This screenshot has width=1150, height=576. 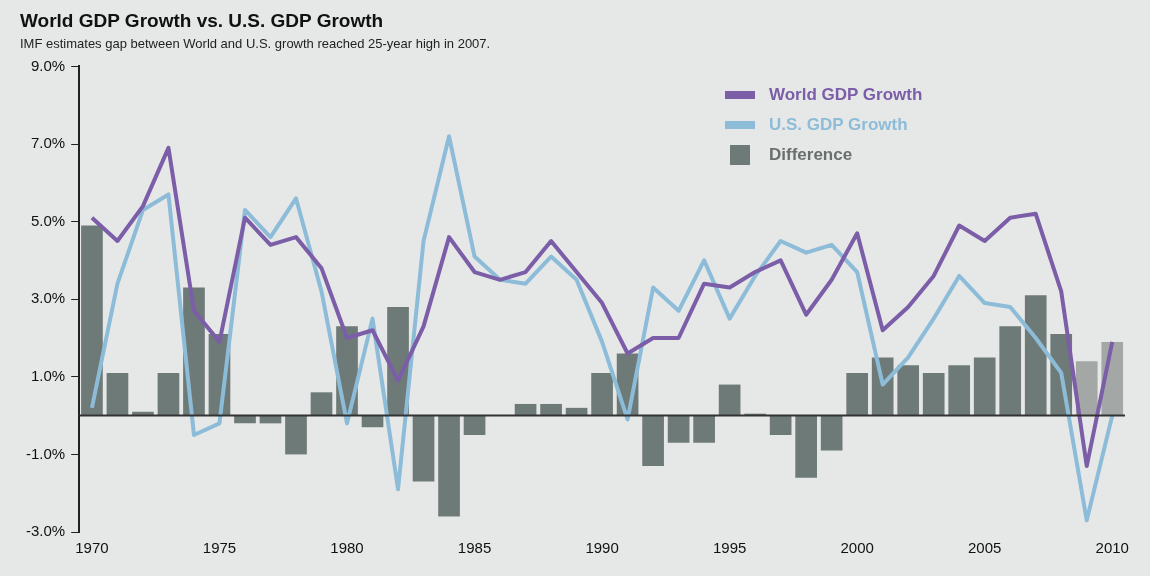 What do you see at coordinates (46, 453) in the screenshot?
I see `y-tick-label: -1.0%` at bounding box center [46, 453].